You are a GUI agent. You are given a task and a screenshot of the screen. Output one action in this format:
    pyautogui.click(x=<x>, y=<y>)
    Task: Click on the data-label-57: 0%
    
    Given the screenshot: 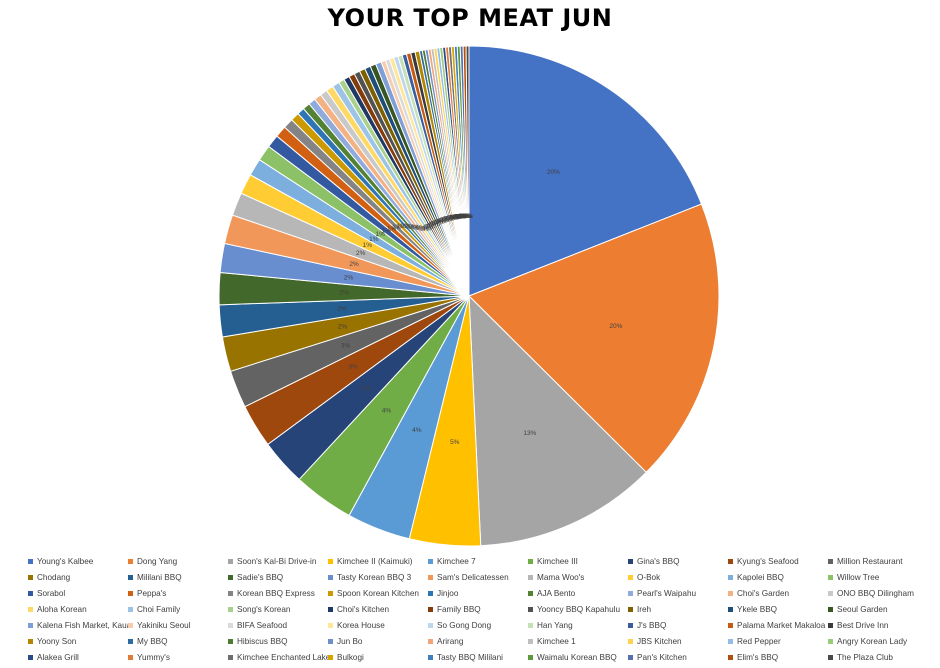 What is the action you would take?
    pyautogui.click(x=464, y=216)
    